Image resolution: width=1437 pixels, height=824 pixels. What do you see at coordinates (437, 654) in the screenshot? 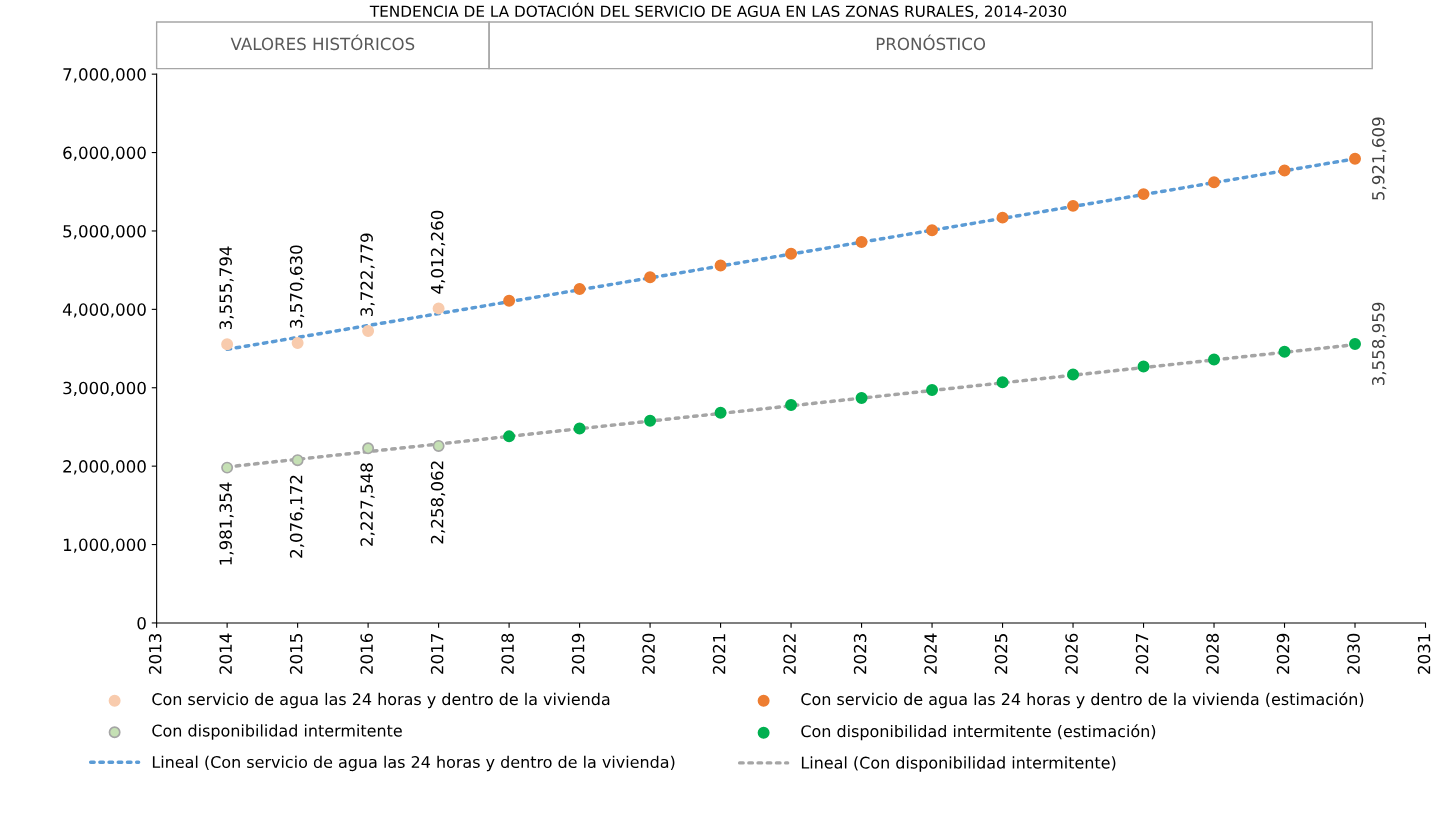
I see `x-tick-label: 2017` at bounding box center [437, 654].